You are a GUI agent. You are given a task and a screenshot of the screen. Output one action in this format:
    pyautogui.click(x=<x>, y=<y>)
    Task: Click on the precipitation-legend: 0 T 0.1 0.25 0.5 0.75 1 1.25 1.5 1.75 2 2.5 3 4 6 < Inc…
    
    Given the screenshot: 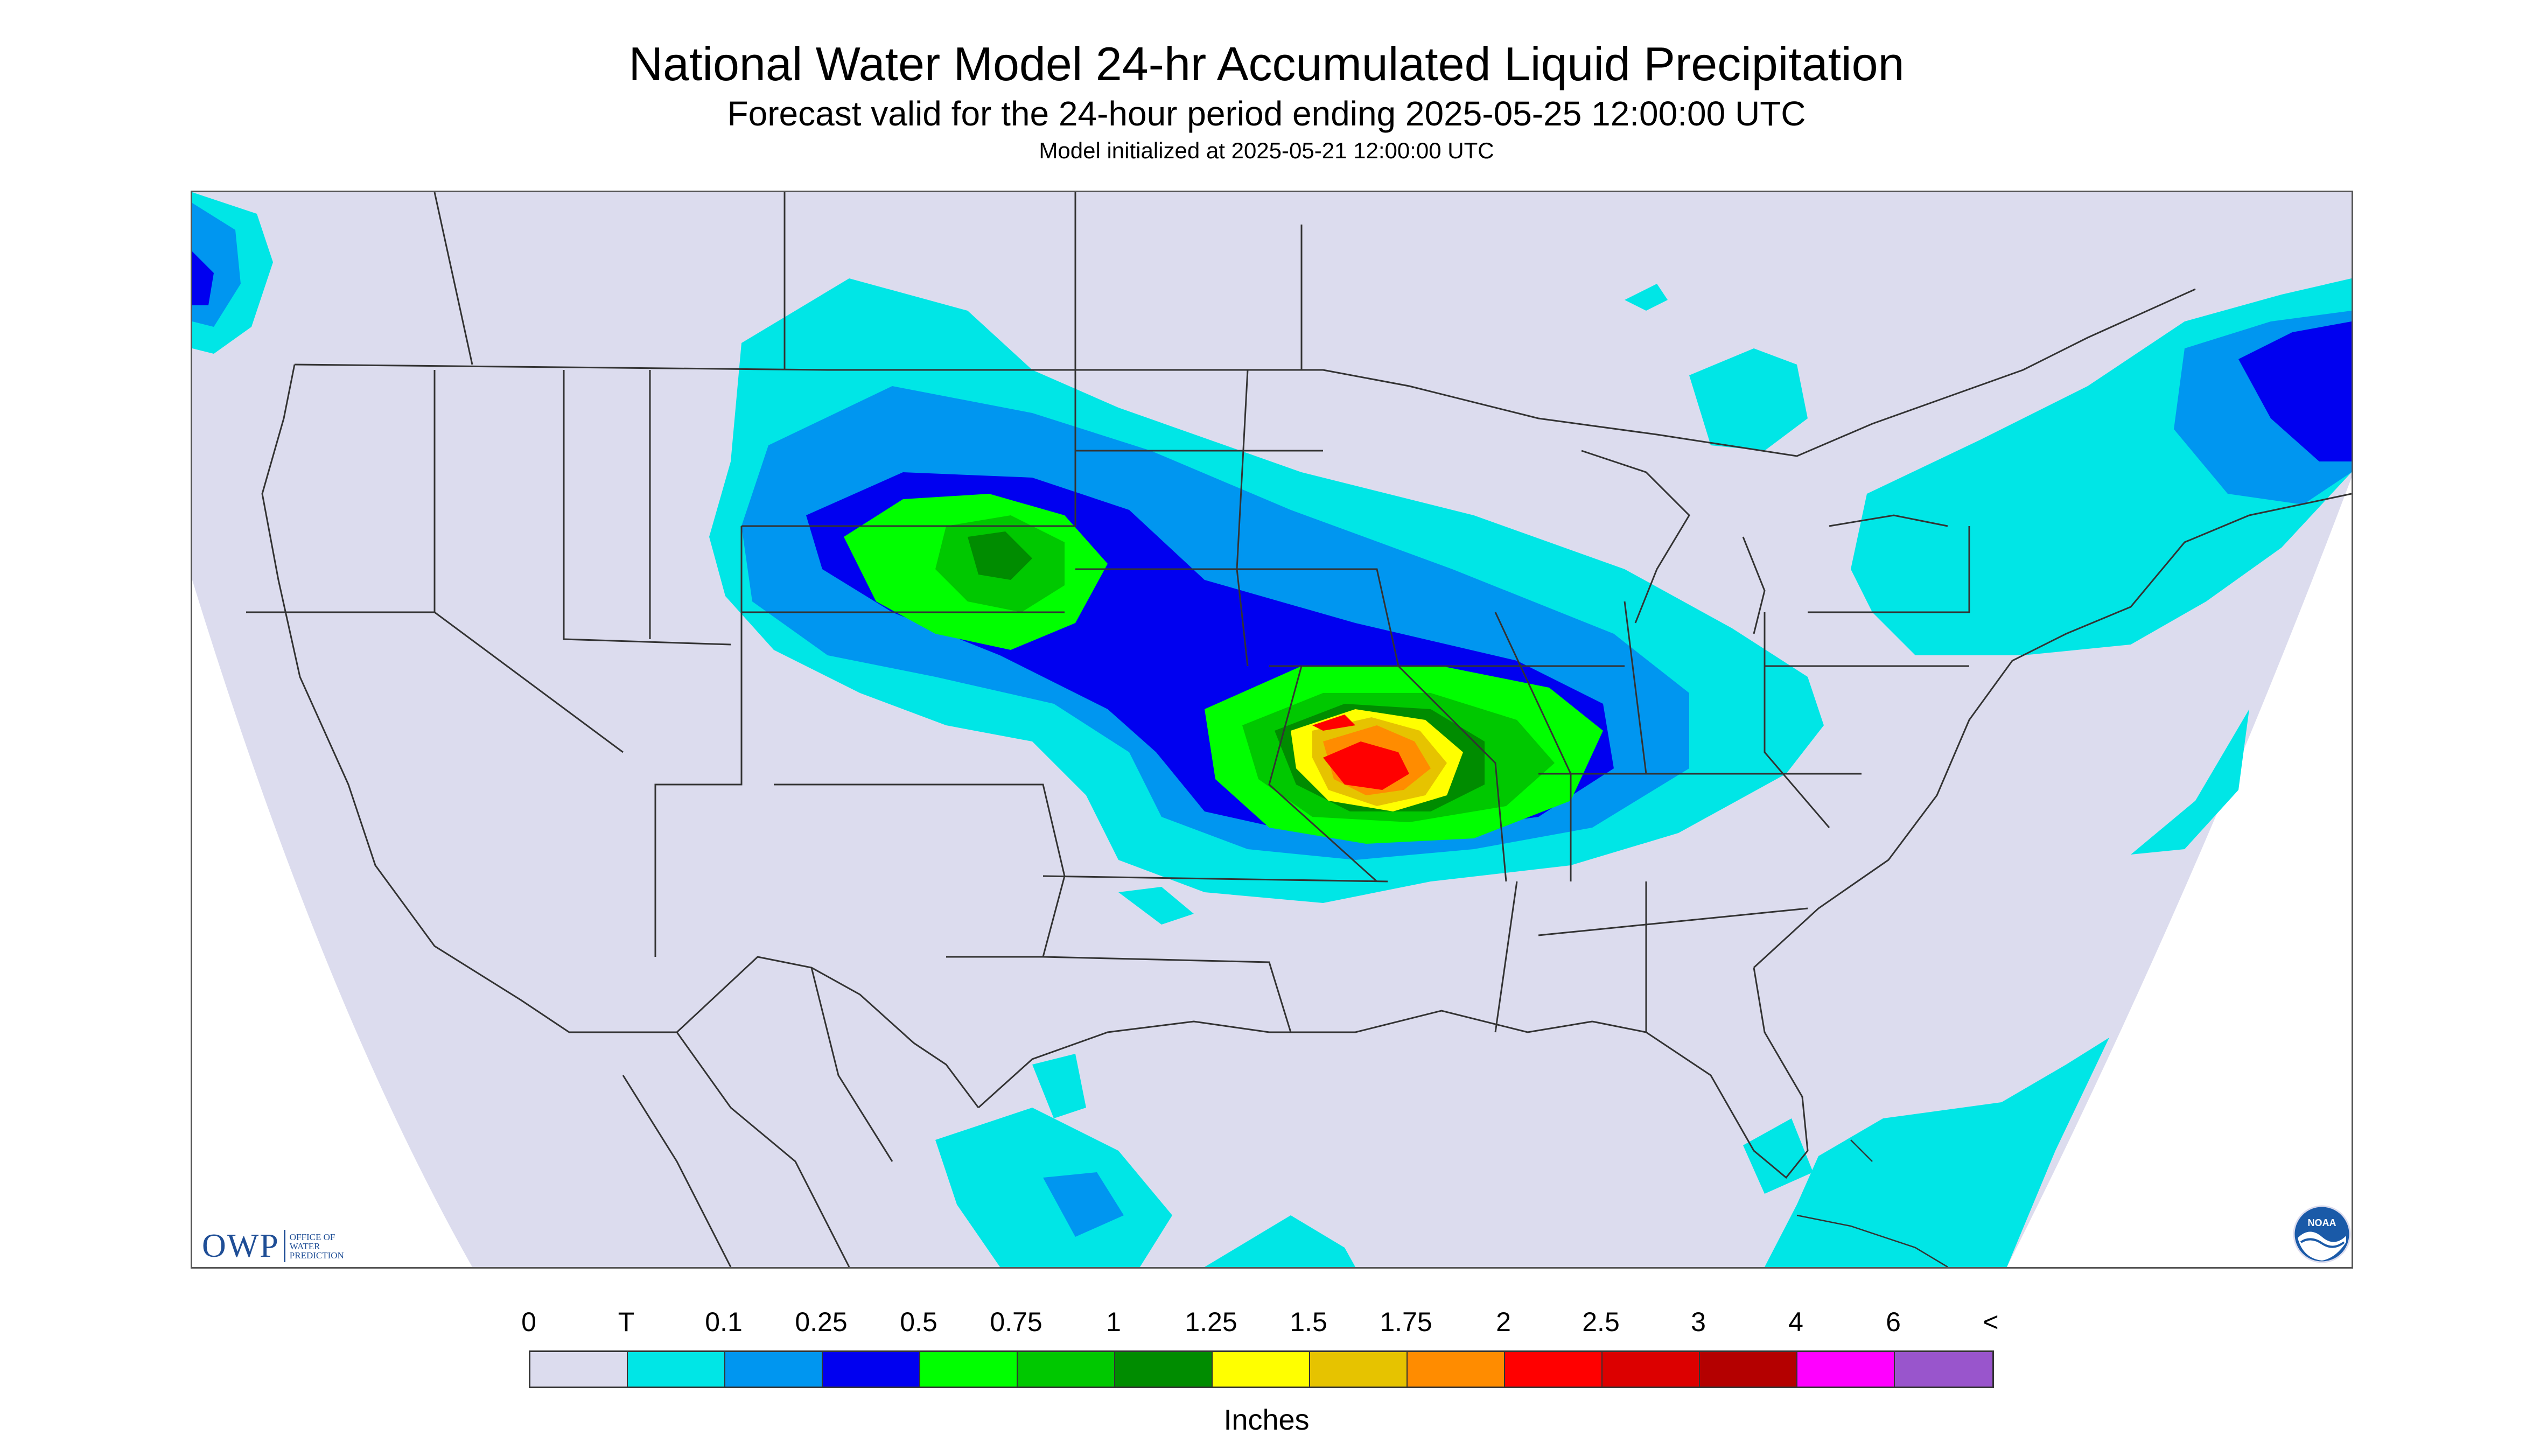 What is the action you would take?
    pyautogui.click(x=1266, y=1362)
    